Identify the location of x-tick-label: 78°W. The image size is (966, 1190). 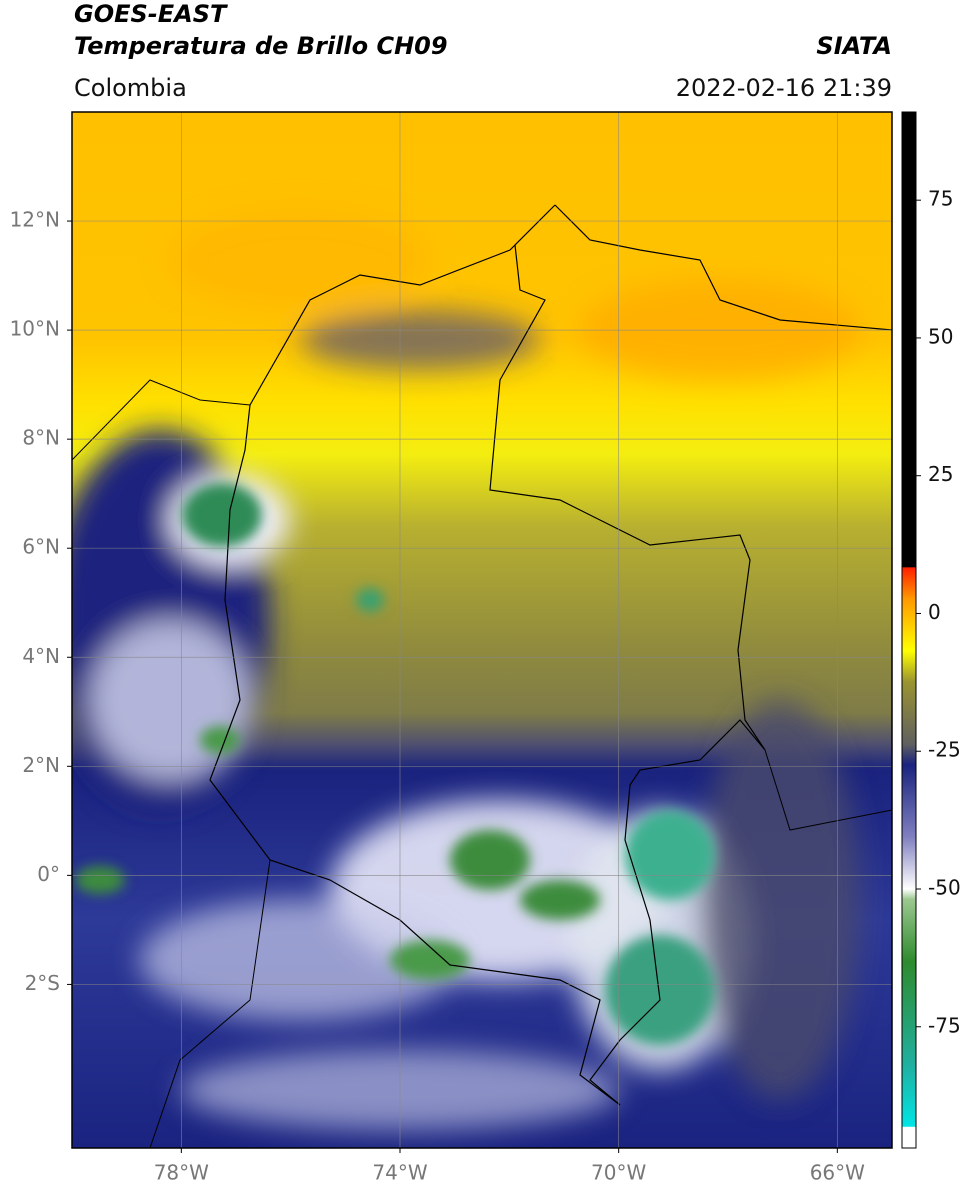
(181, 1173).